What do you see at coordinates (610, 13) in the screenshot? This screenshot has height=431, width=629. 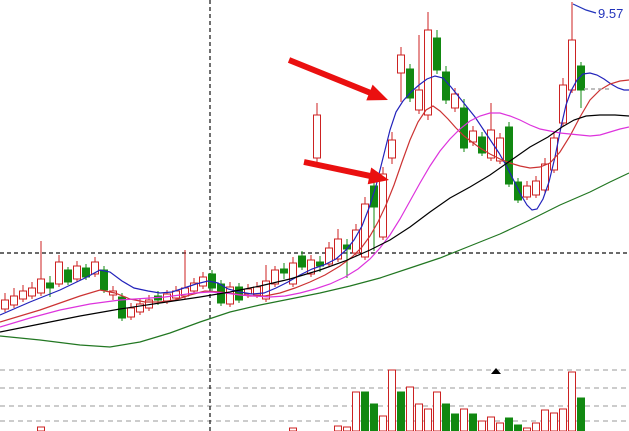 I see `price-label: 9.57` at bounding box center [610, 13].